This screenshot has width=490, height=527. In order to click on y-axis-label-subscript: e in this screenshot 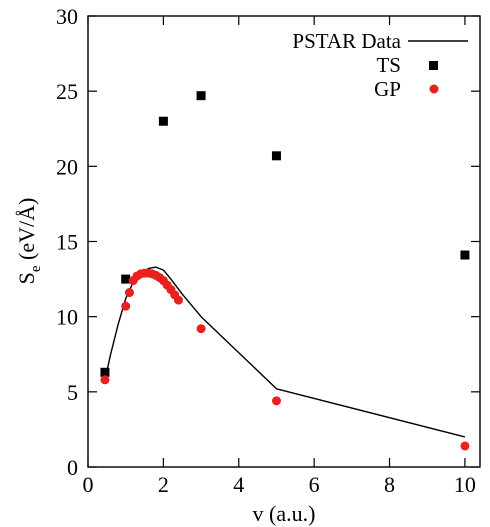, I will do `click(36, 268)`.